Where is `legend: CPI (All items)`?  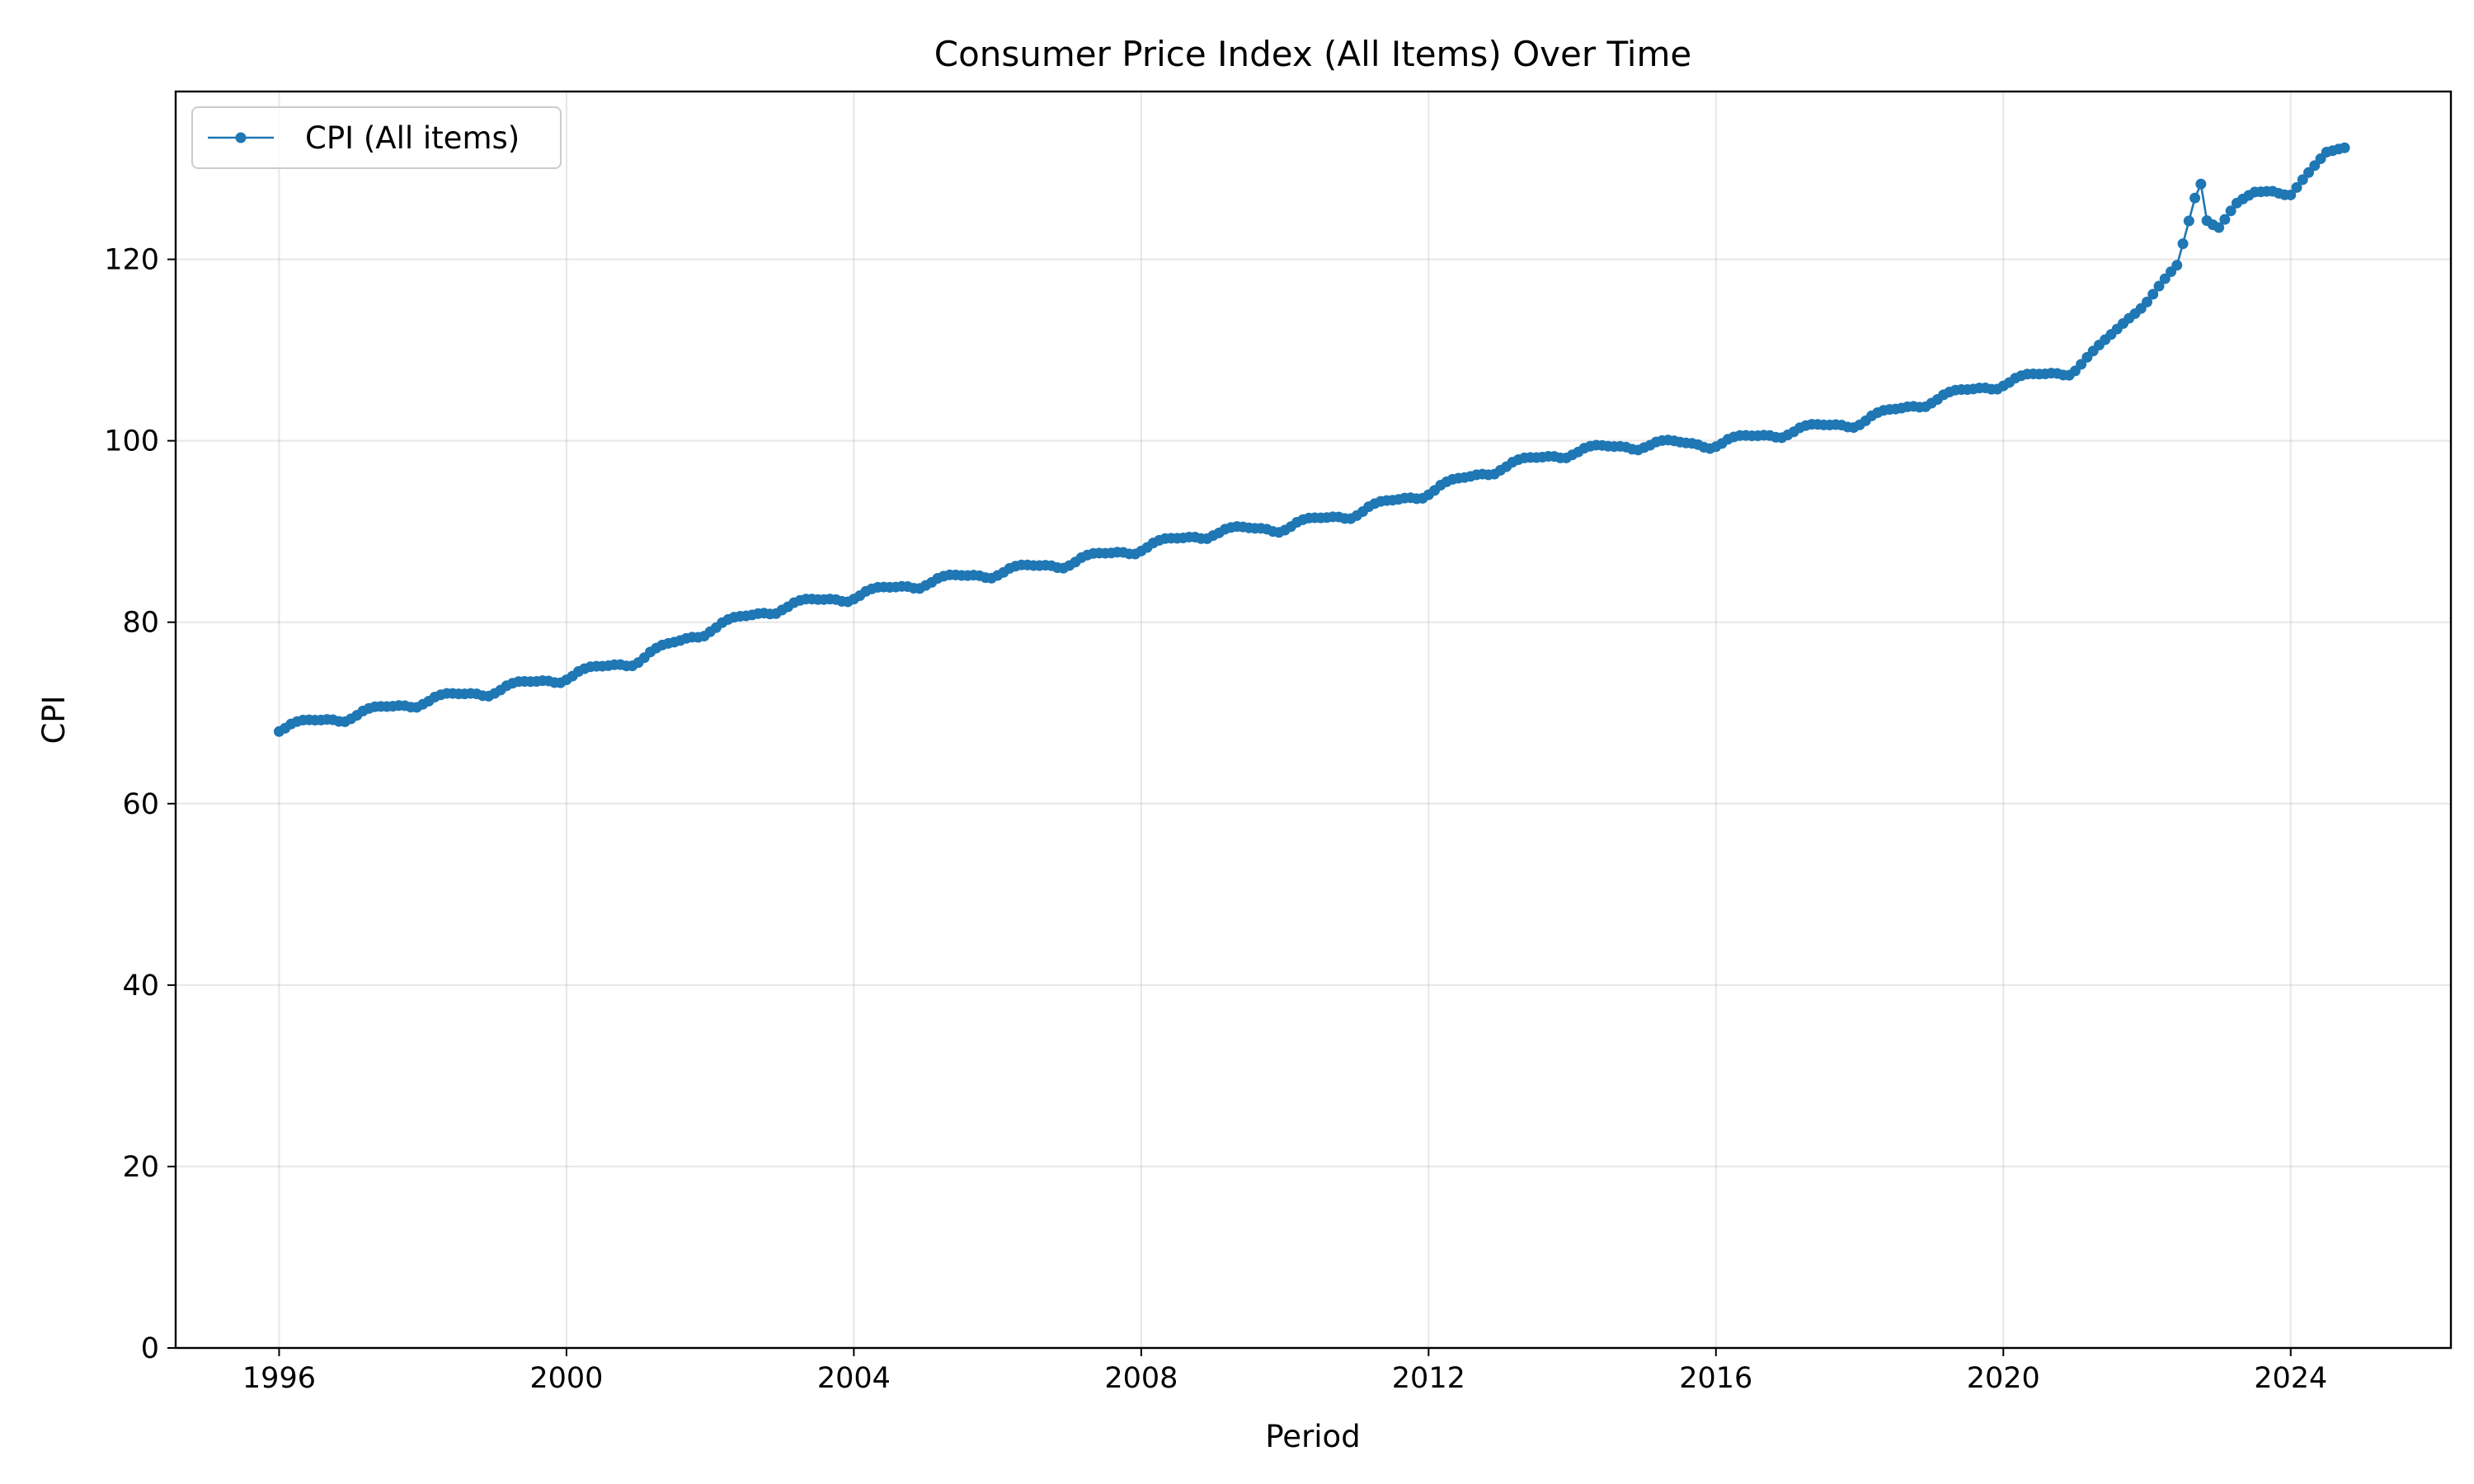 legend: CPI (All items) is located at coordinates (376, 137).